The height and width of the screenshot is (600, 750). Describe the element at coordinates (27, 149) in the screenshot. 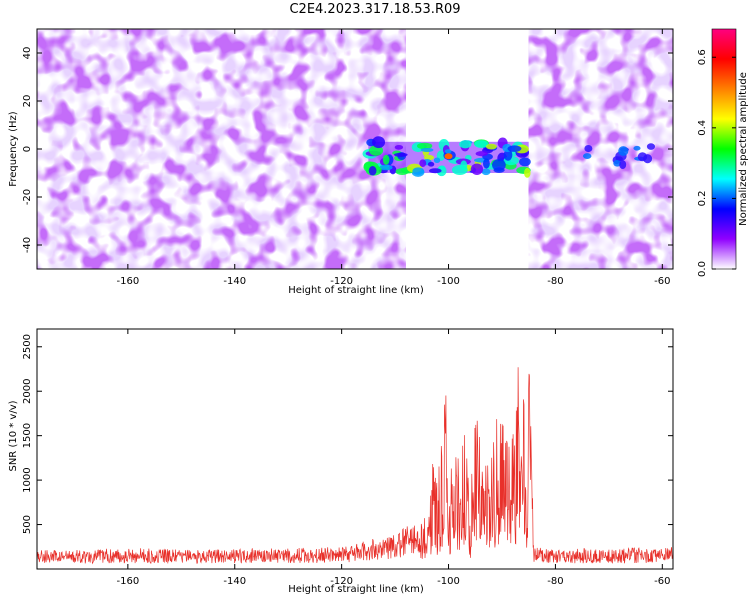

I see `y-tick-label: 0` at that location.